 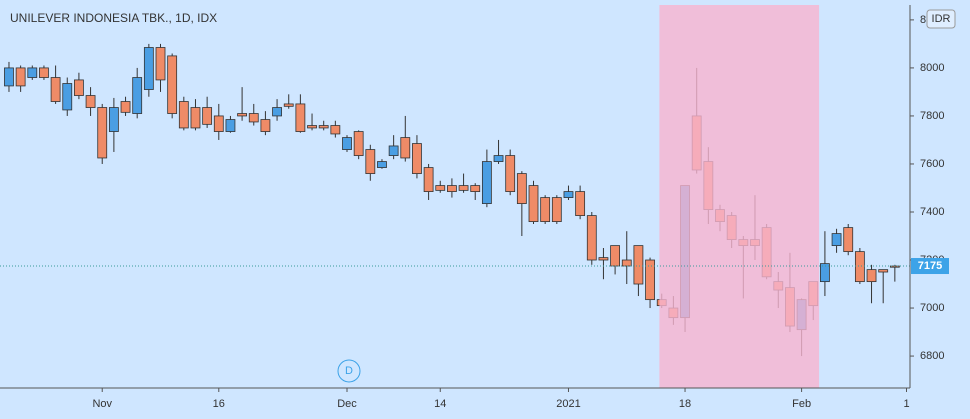 I want to click on x-tick-label: 1, so click(x=906, y=404).